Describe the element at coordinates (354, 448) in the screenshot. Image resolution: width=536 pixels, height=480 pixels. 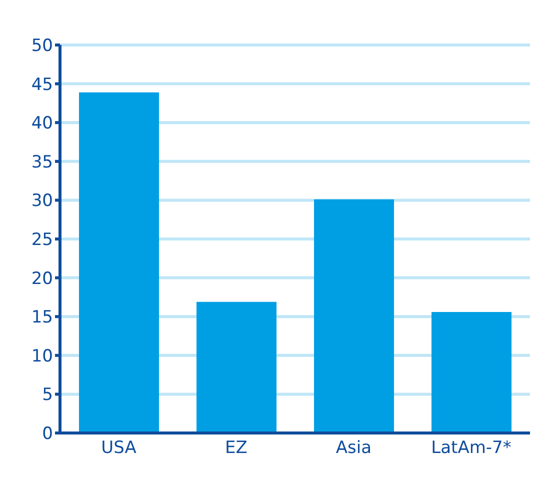
I see `x-tick-label: Asia` at that location.